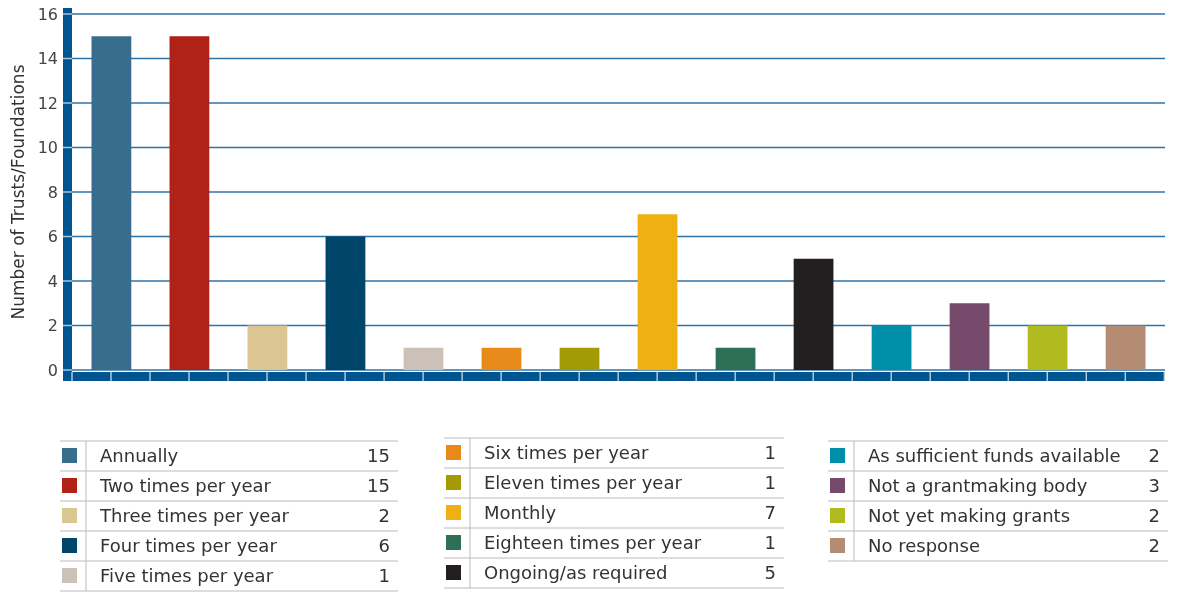  Describe the element at coordinates (47, 59) in the screenshot. I see `y-tick-label: 14` at that location.